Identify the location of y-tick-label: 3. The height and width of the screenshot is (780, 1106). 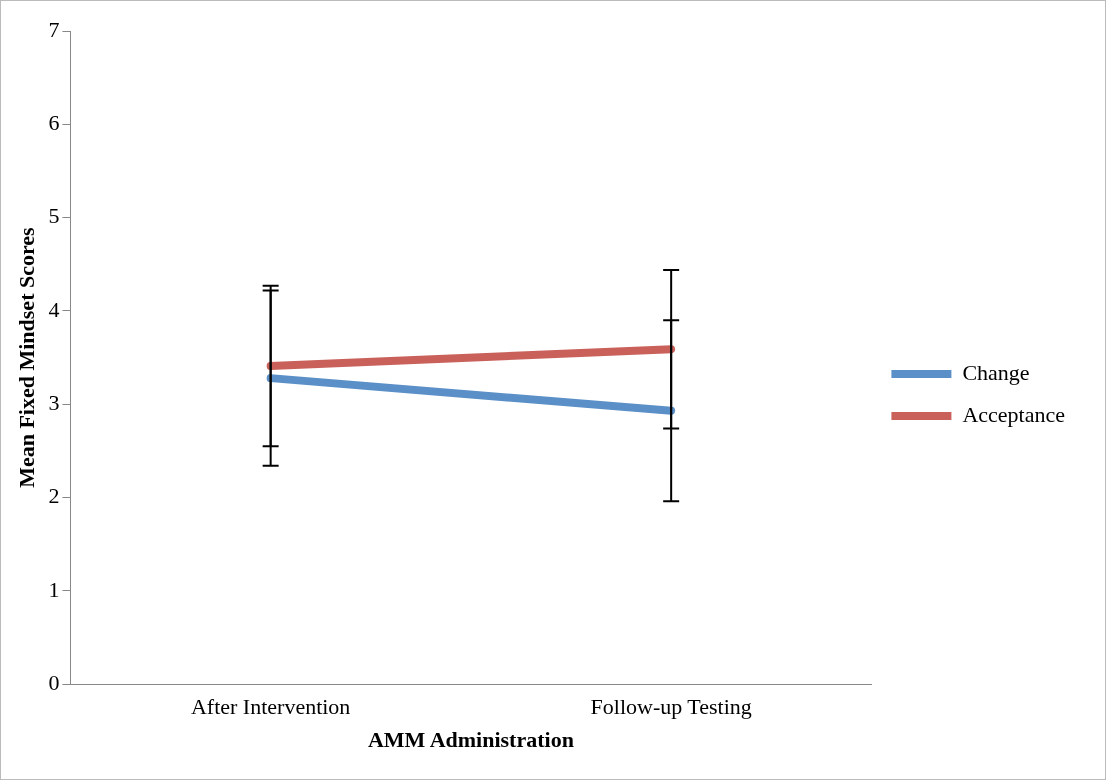
(54, 403).